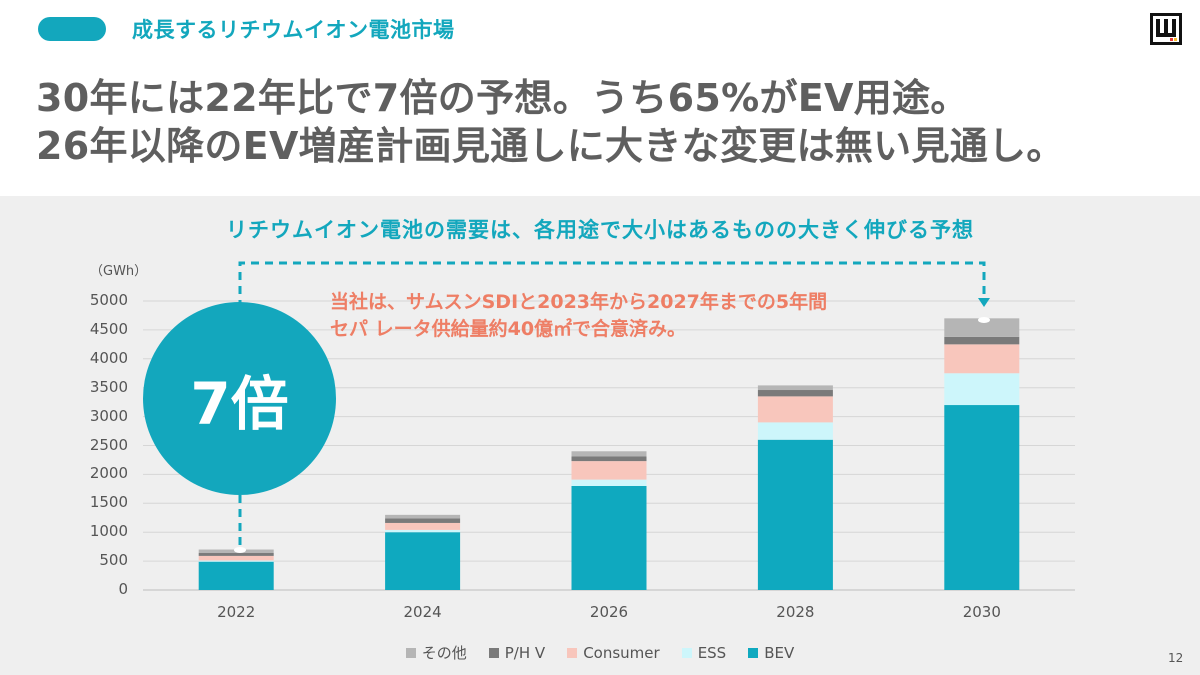 This screenshot has width=1200, height=675. What do you see at coordinates (236, 612) in the screenshot?
I see `x-tick-label: 2022` at bounding box center [236, 612].